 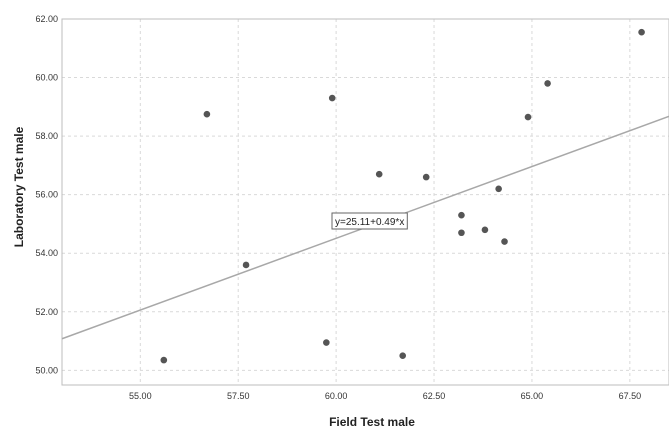 I want to click on fit-equation-layer: y=25.11+0.49*x, so click(x=369, y=221).